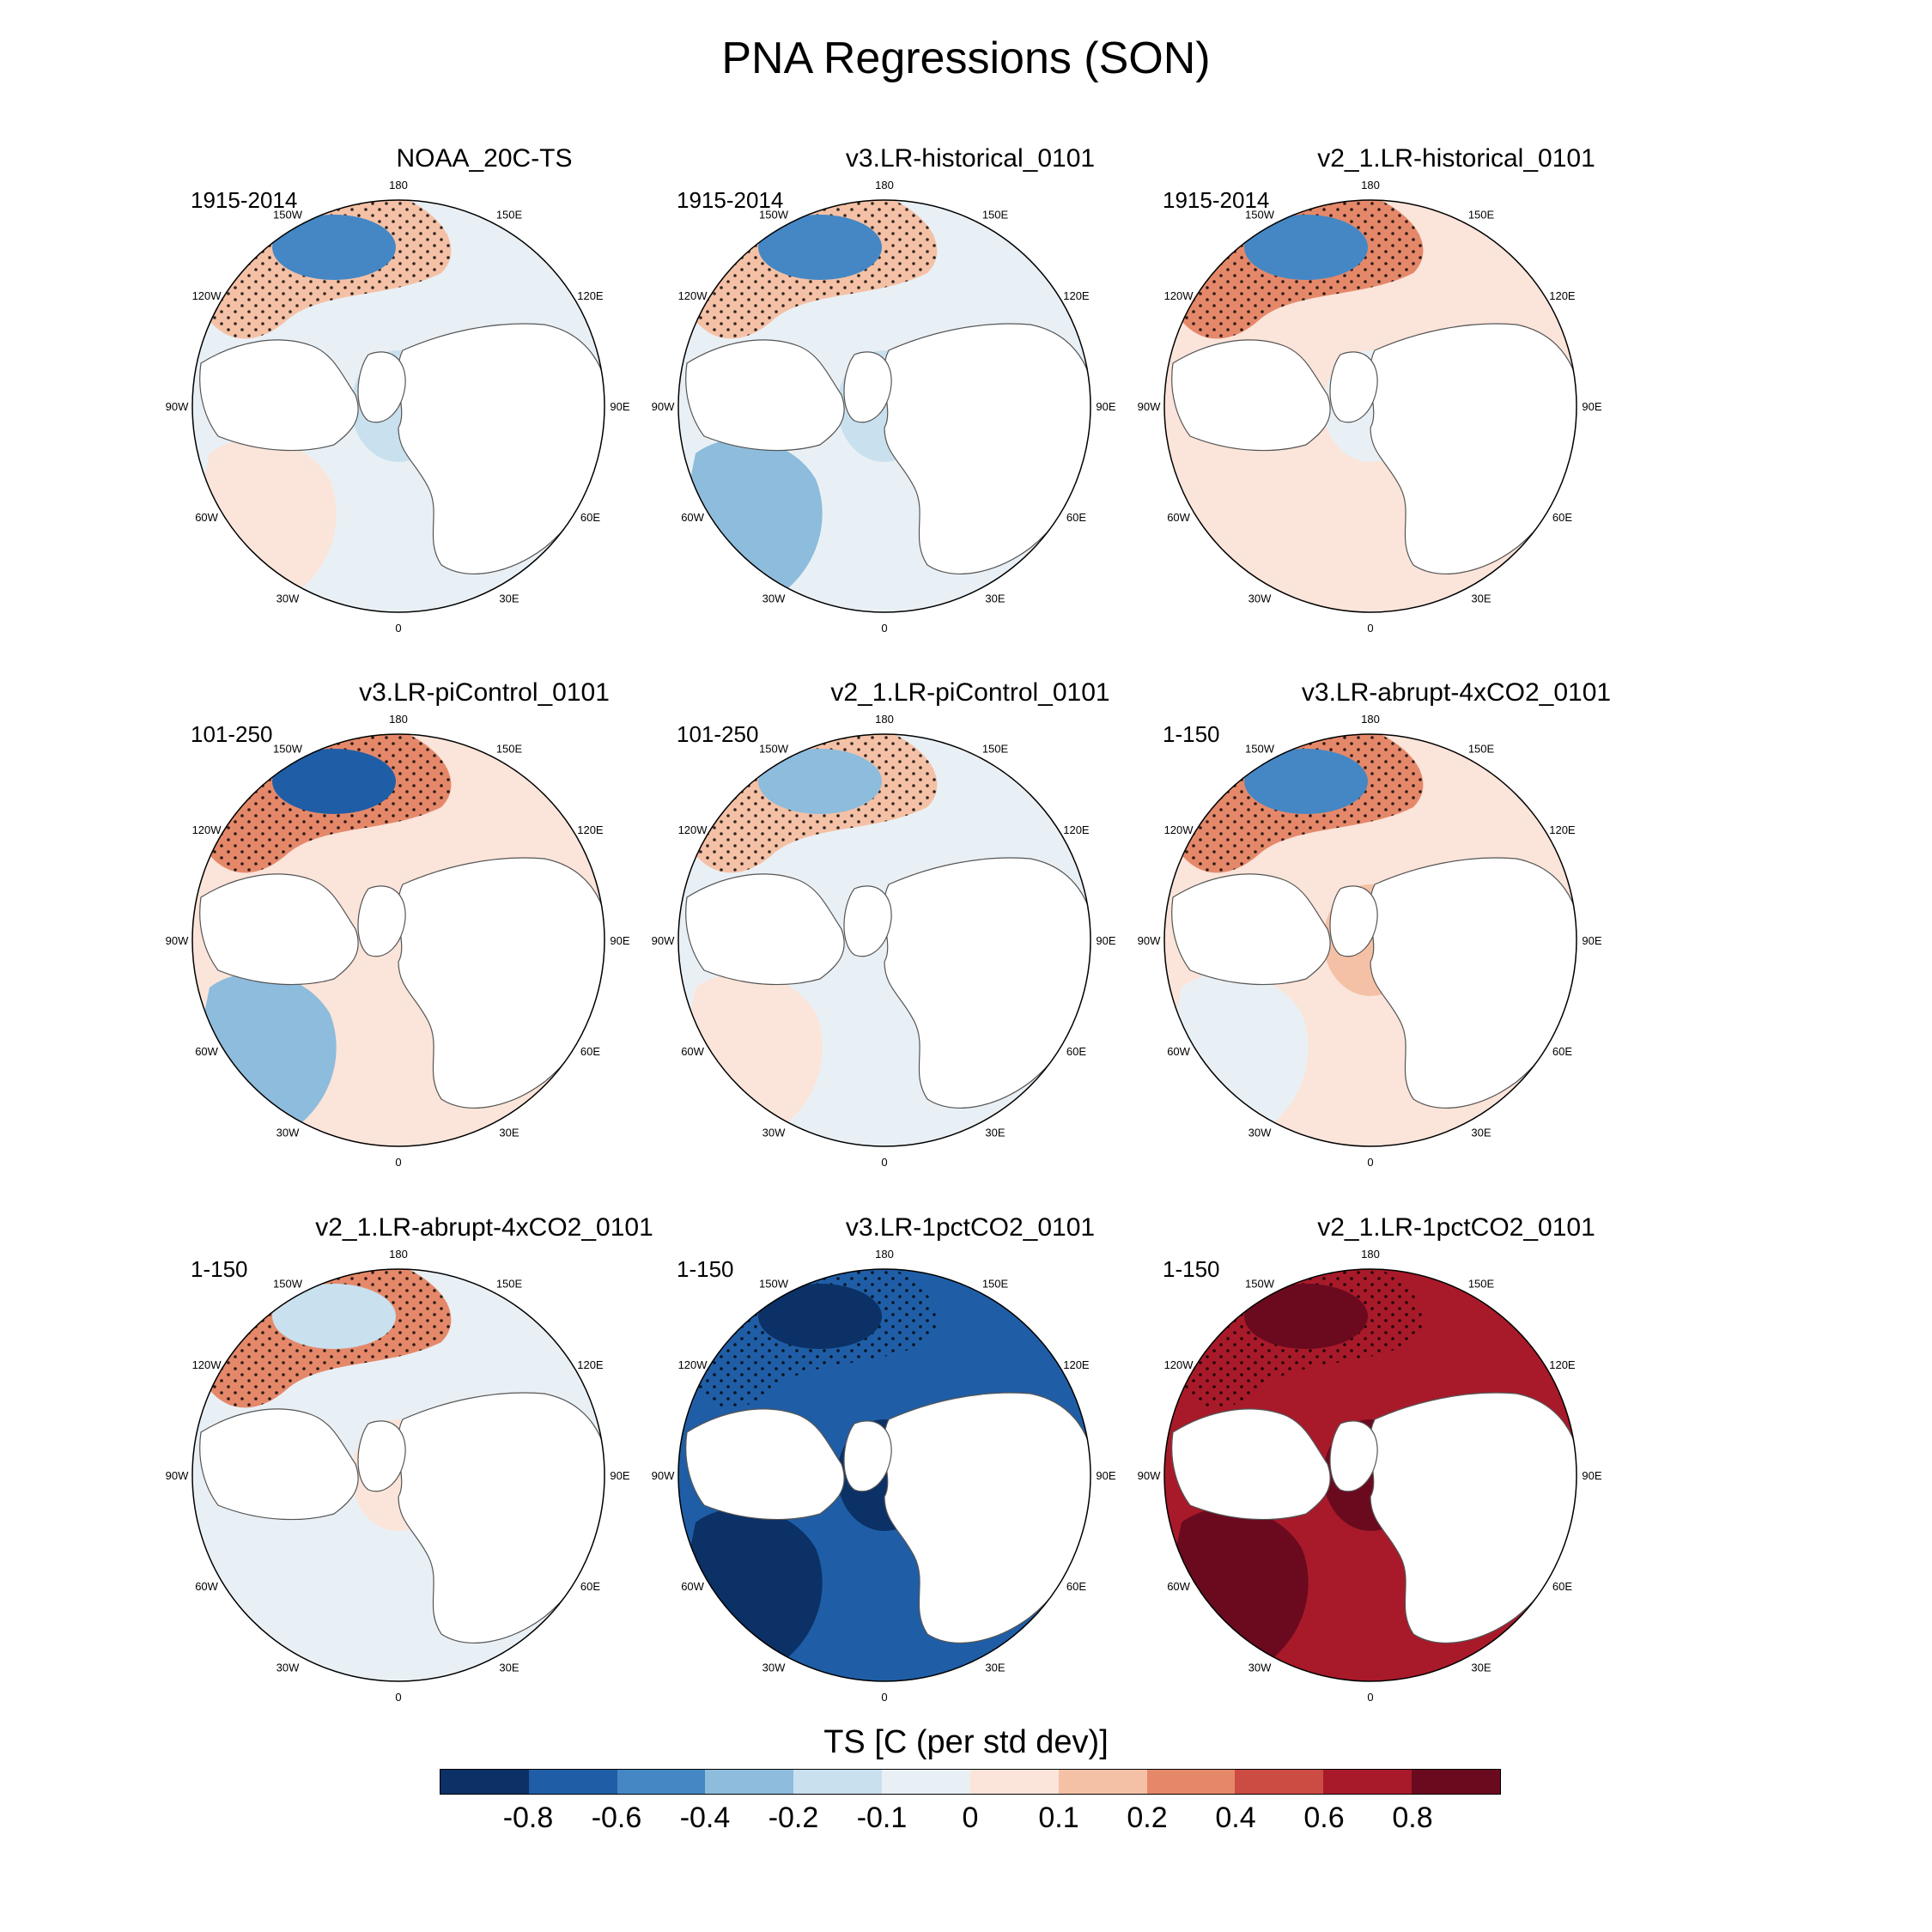  What do you see at coordinates (1324, 1817) in the screenshot?
I see `colorbar-tick-label: 0.6` at bounding box center [1324, 1817].